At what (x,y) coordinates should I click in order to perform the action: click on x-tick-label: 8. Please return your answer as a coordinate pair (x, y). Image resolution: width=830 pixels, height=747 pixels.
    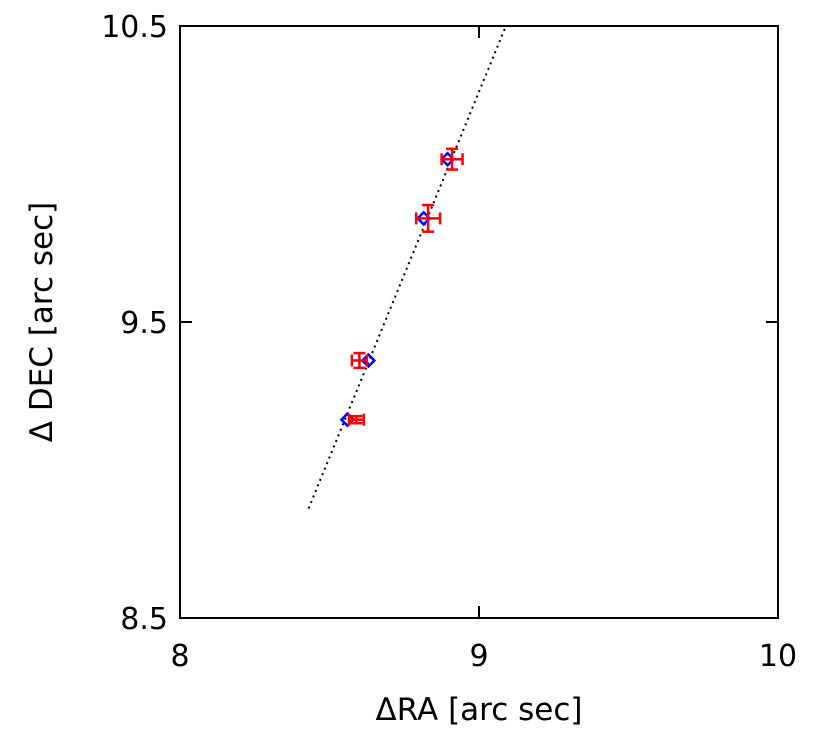
    Looking at the image, I should click on (179, 656).